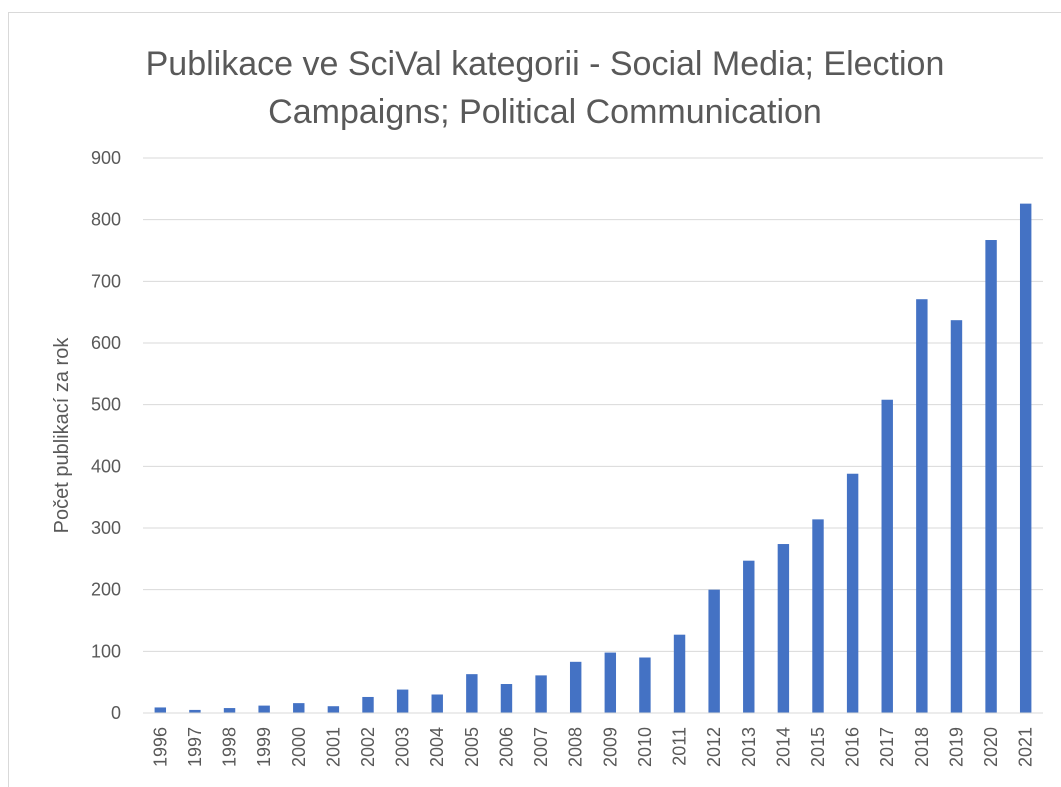 Image resolution: width=1061 pixels, height=787 pixels. What do you see at coordinates (645, 685) in the screenshot?
I see `bar-2010` at bounding box center [645, 685].